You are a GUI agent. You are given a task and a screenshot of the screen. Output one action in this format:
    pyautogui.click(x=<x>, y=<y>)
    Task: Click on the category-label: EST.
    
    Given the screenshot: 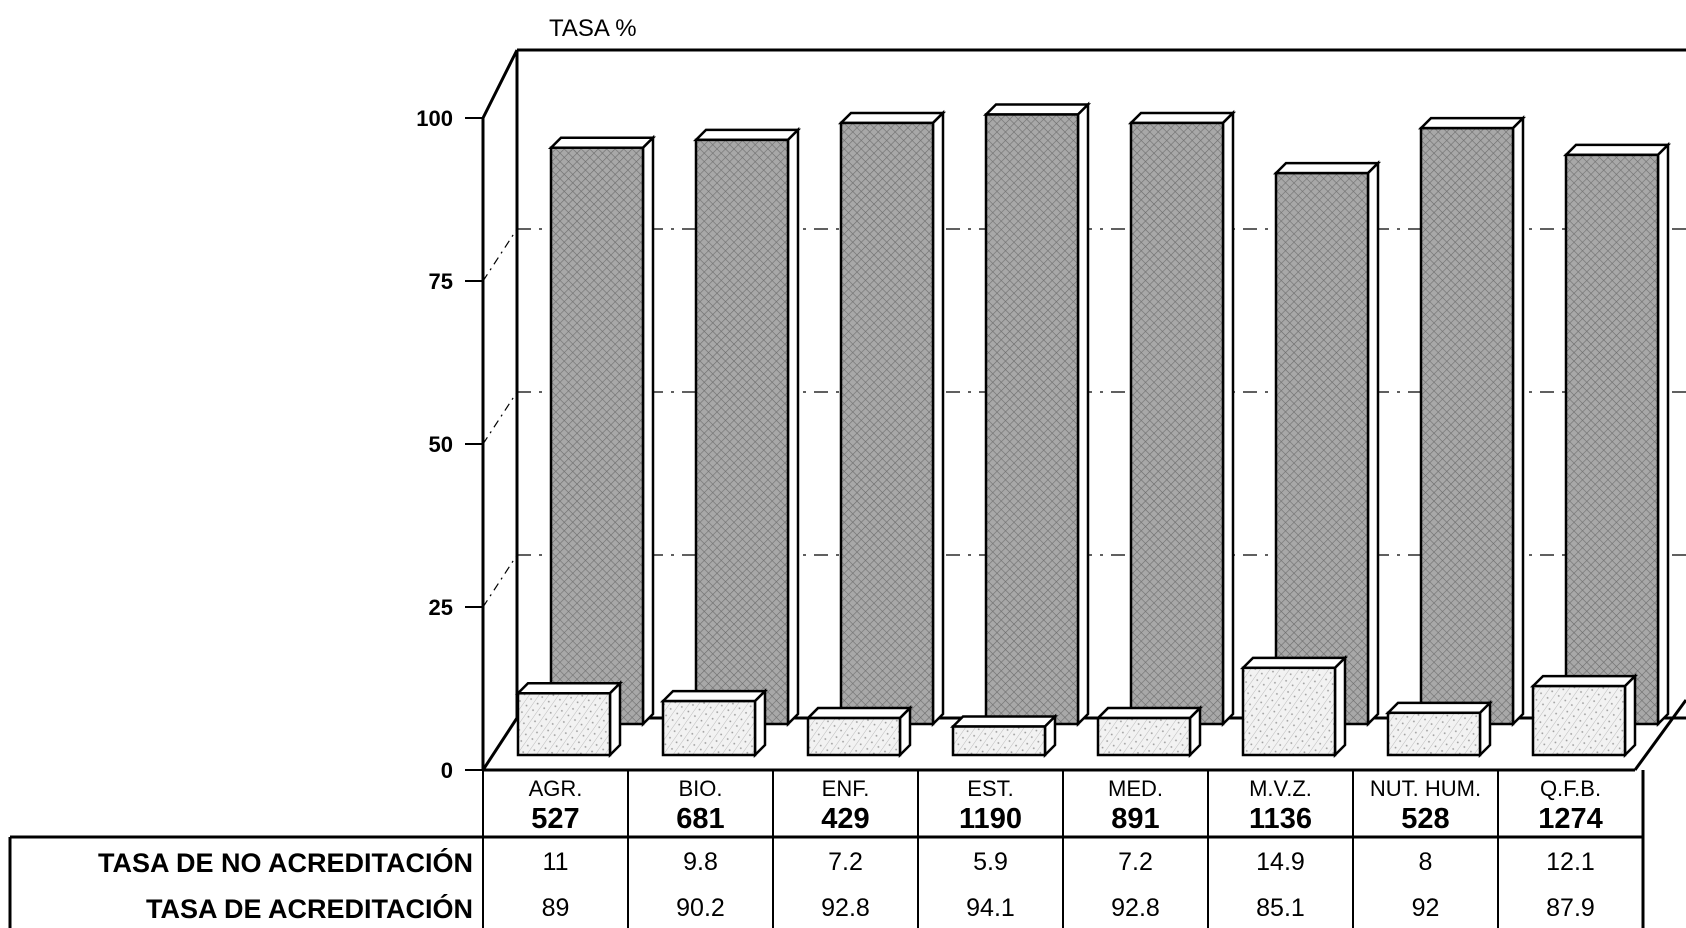 What is the action you would take?
    pyautogui.click(x=990, y=788)
    